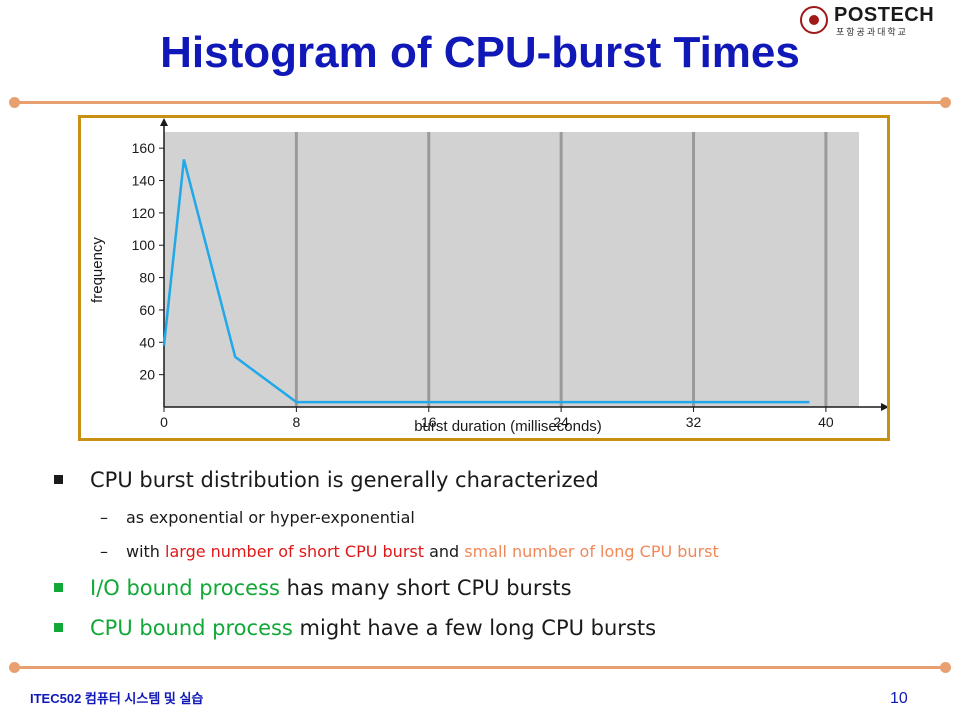  What do you see at coordinates (480, 667) in the screenshot?
I see `bottom-divider` at bounding box center [480, 667].